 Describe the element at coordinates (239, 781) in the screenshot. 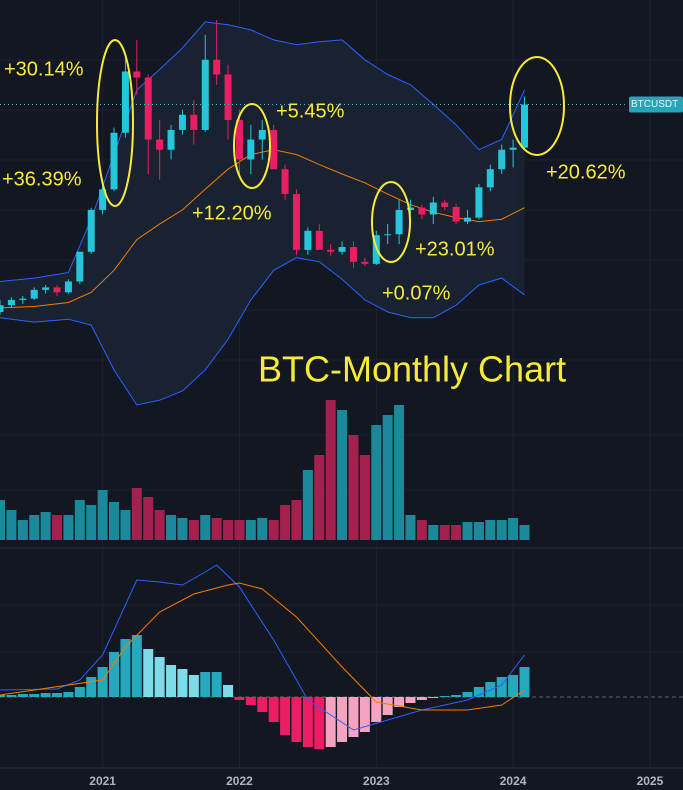

I see `x-tick-label: 2022` at that location.